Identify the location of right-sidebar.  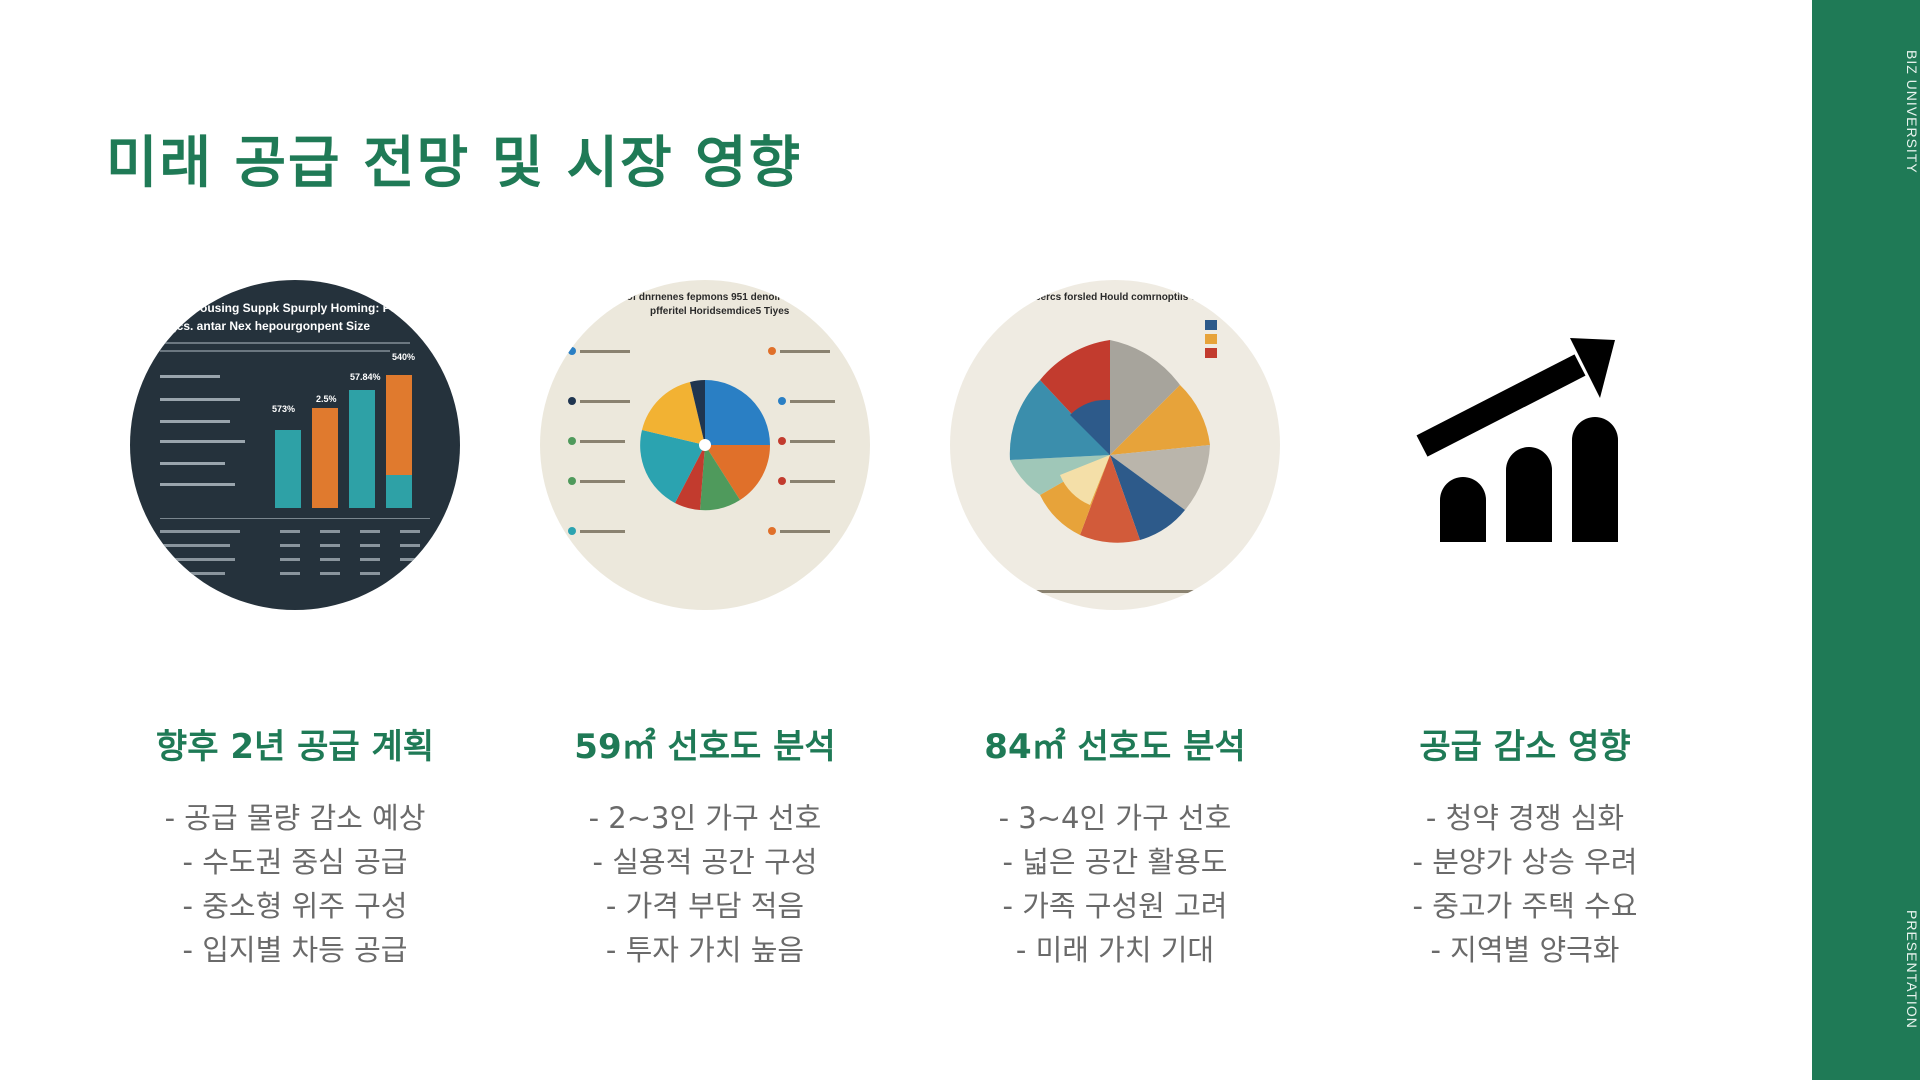
(1866, 540).